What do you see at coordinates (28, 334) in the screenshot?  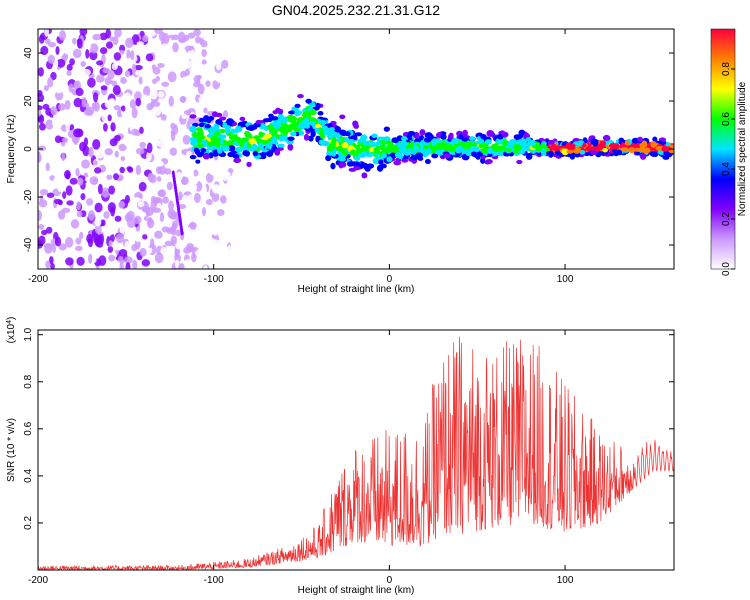 I see `line-y-tick-label: 1.0` at bounding box center [28, 334].